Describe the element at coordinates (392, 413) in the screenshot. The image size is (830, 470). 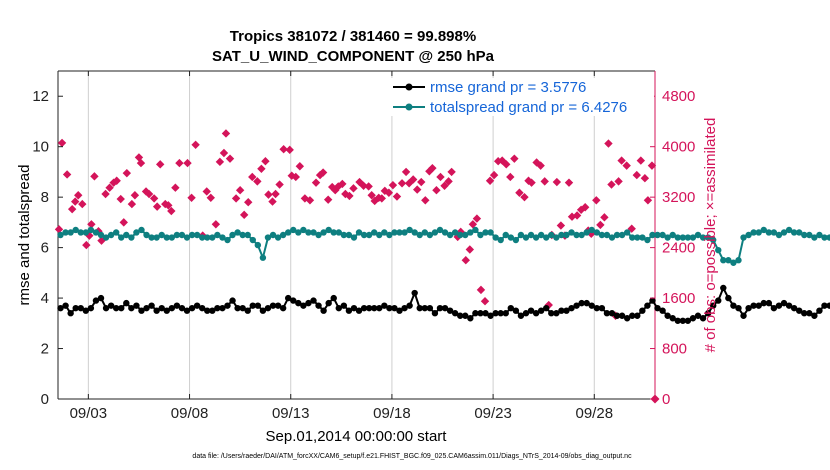
I see `x-tick-label: 09/18` at that location.